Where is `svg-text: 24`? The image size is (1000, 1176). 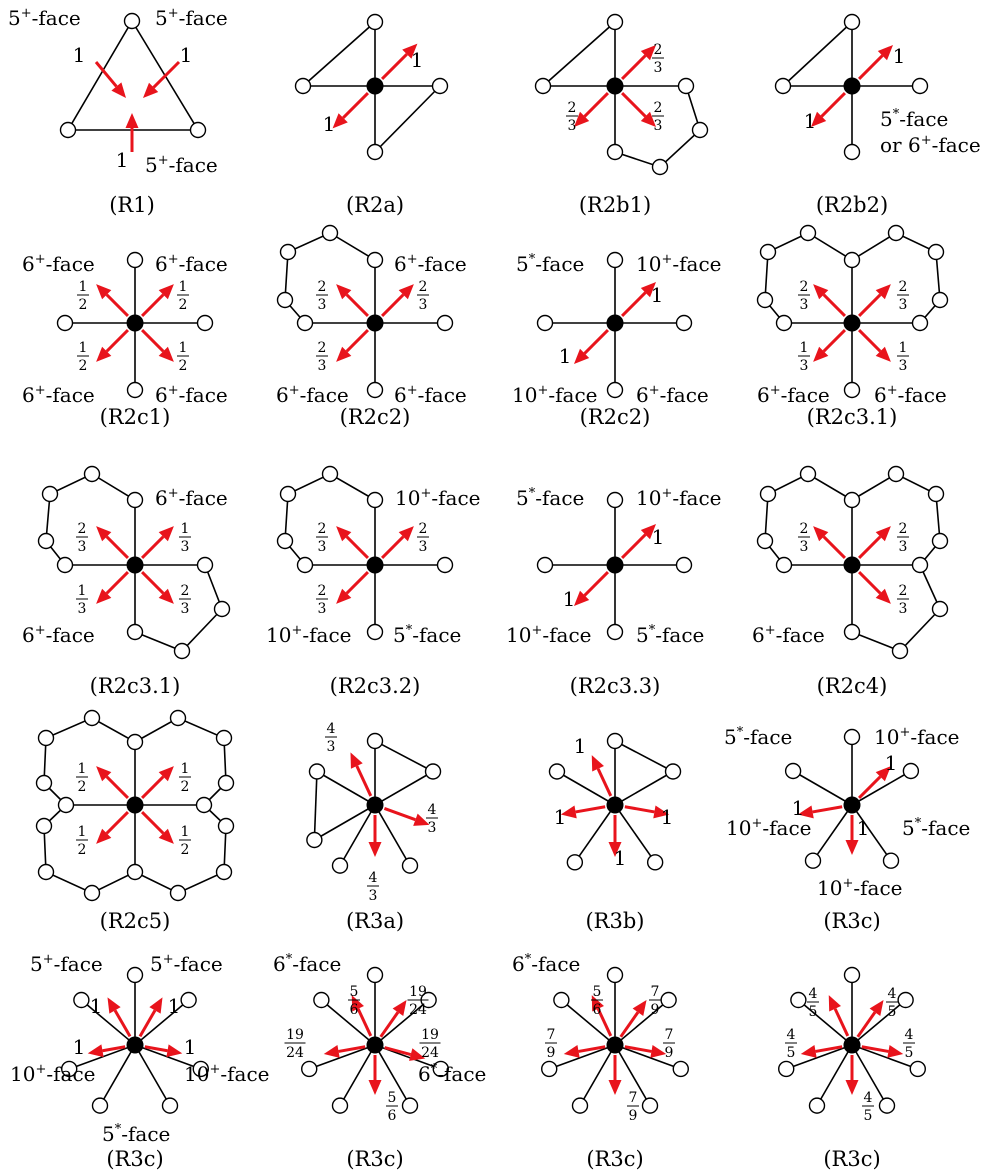
svg-text: 24 is located at coordinates (418, 1010).